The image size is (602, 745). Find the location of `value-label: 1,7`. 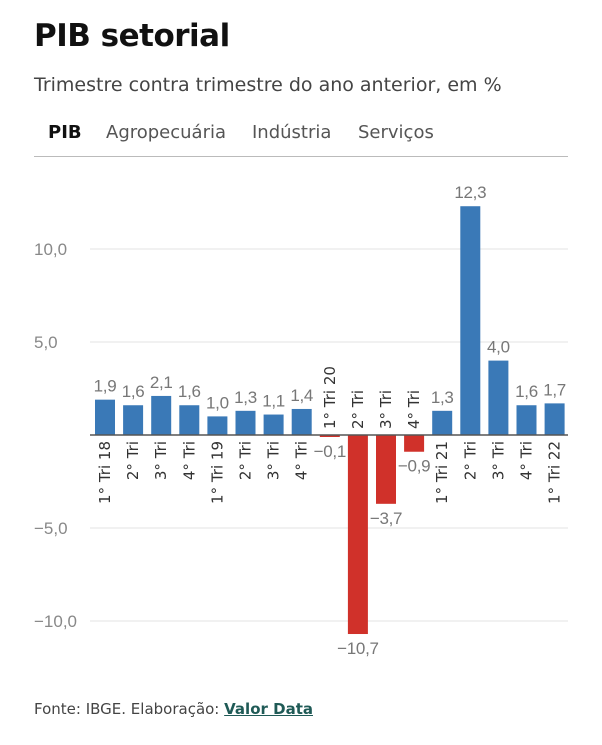

value-label: 1,7 is located at coordinates (554, 389).